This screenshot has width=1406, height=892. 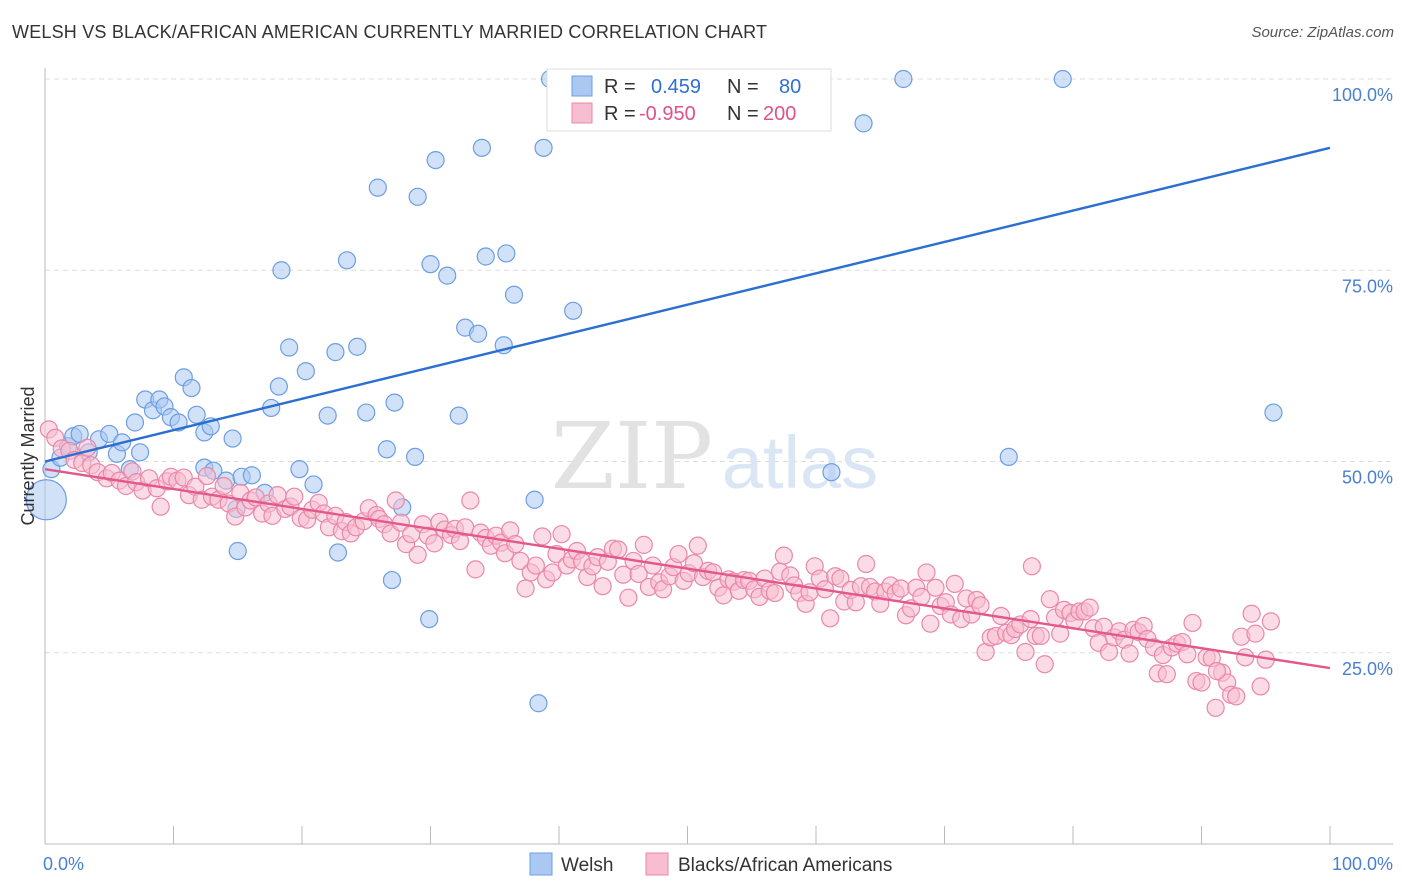 I want to click on legend-r-black: -0.950, so click(x=667, y=114).